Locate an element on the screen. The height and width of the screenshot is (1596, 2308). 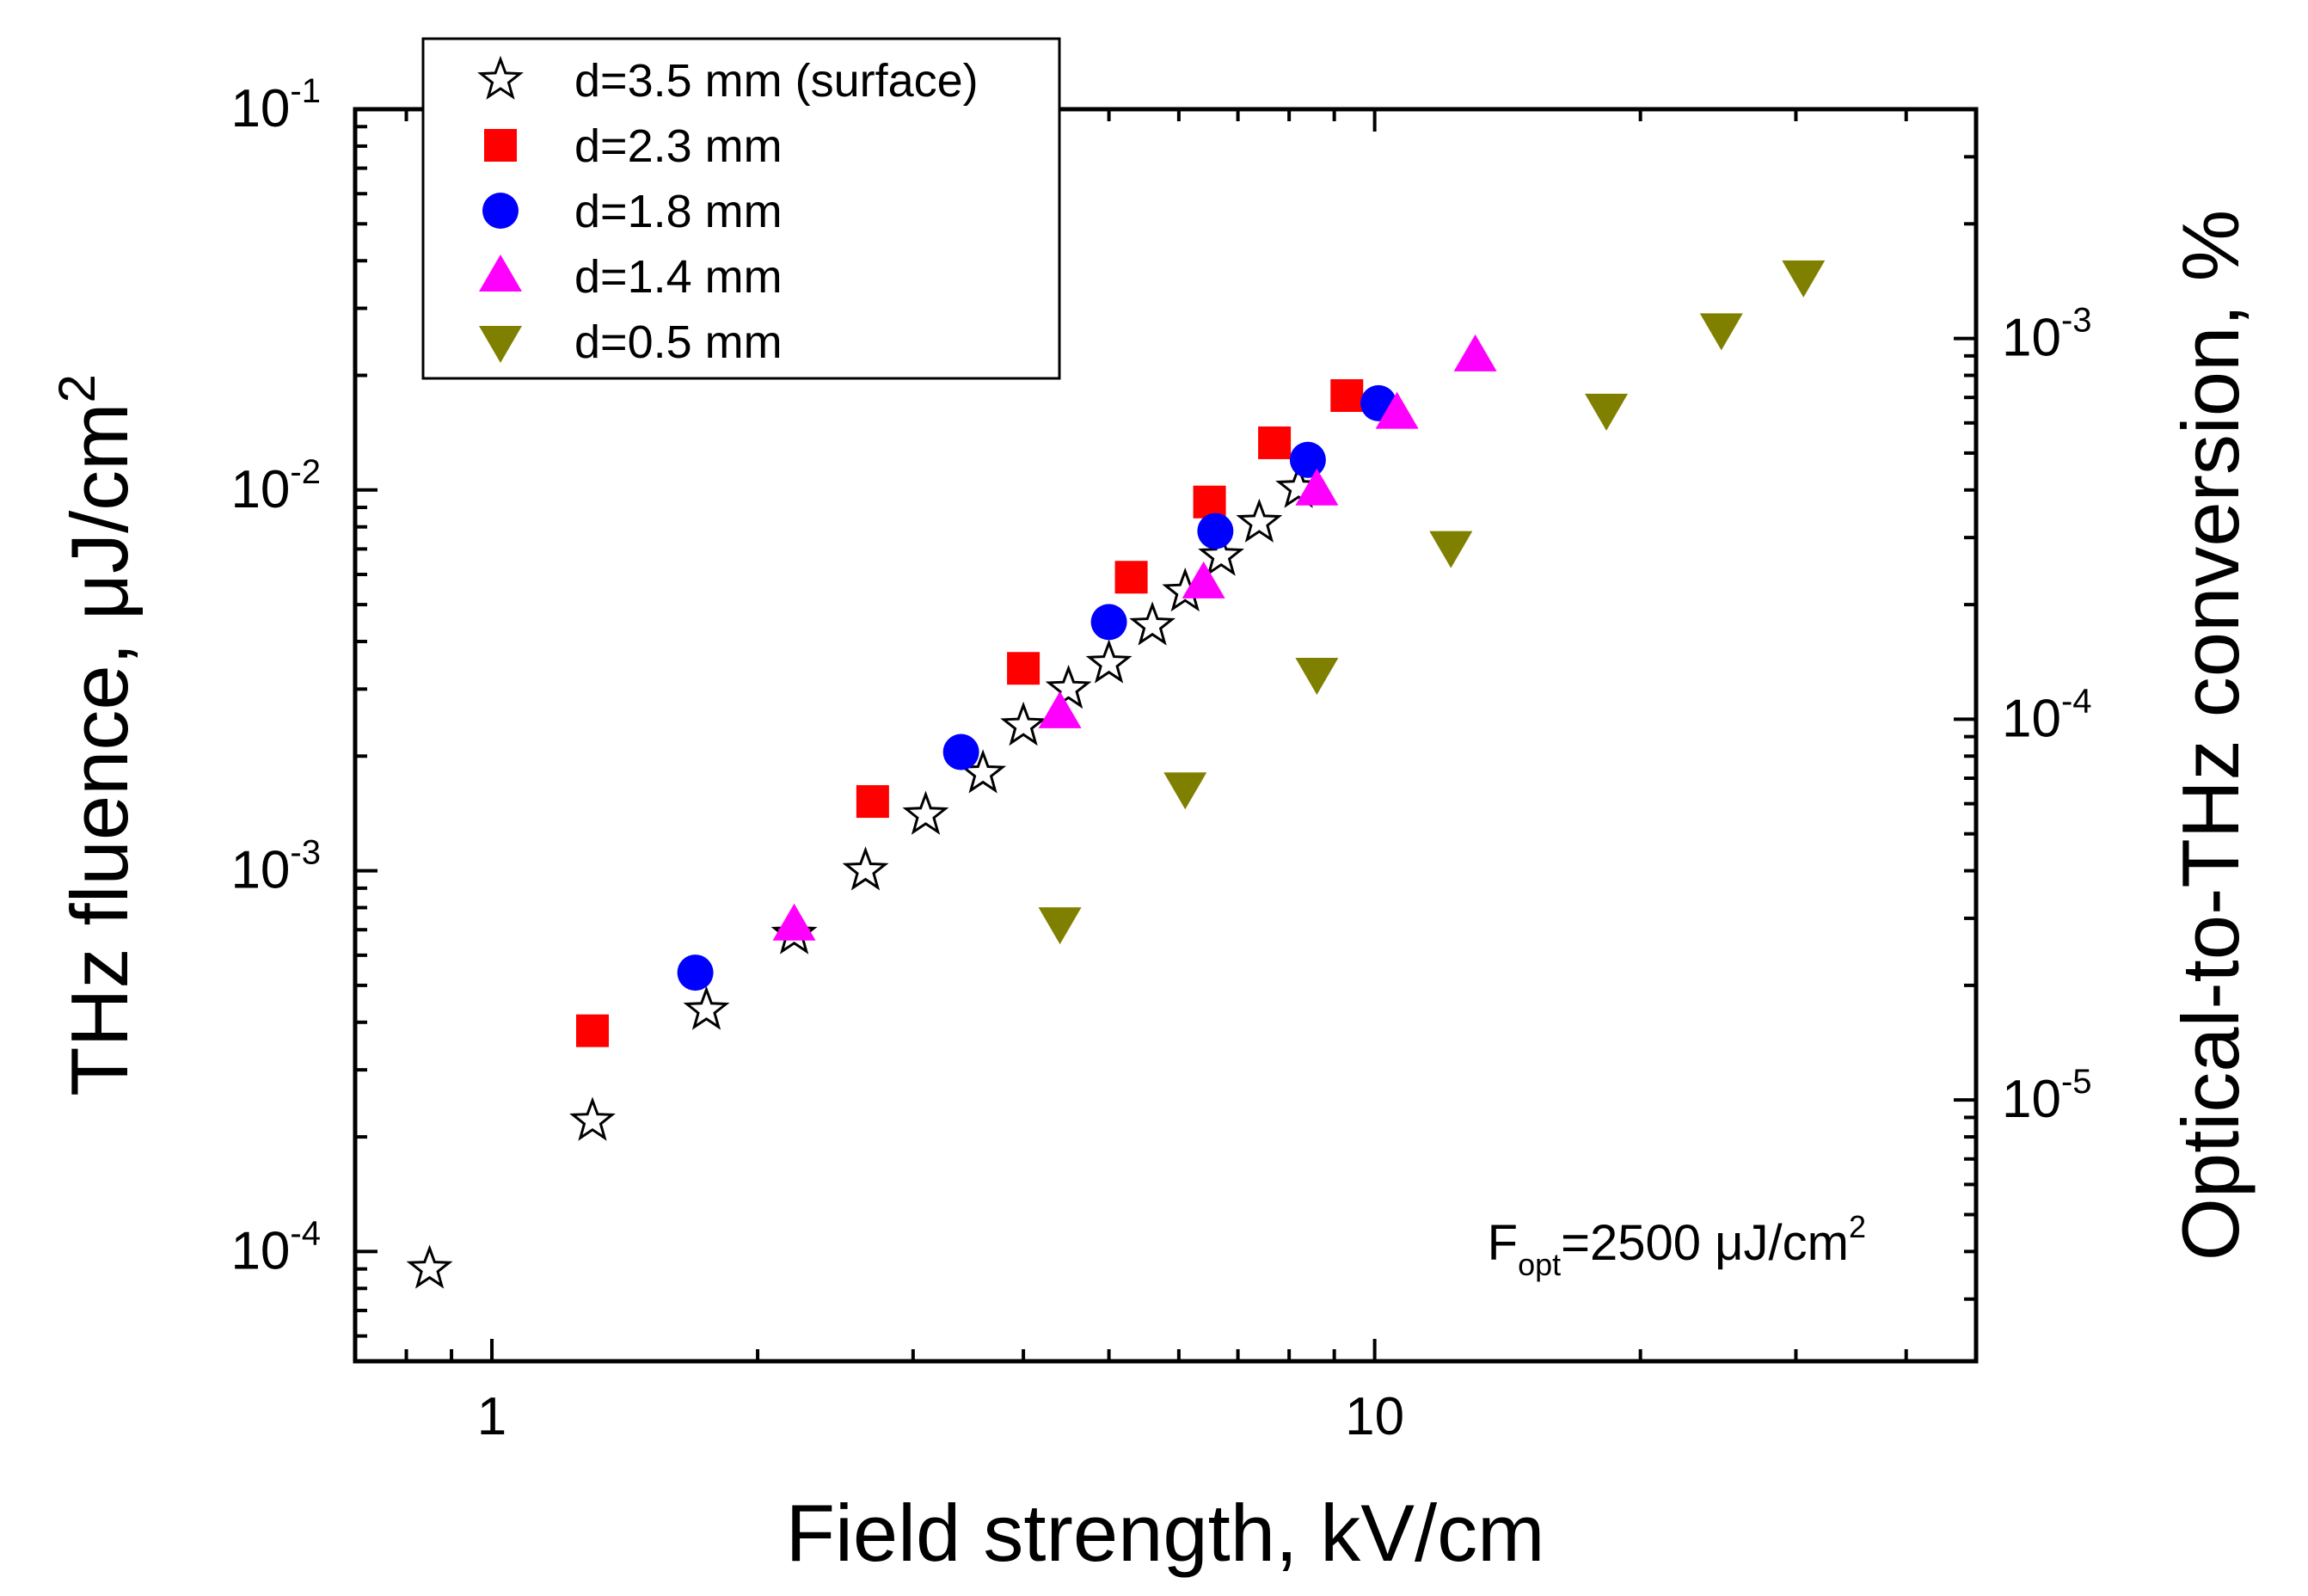
legend-entry: d=2.3 mm is located at coordinates (633, 146).